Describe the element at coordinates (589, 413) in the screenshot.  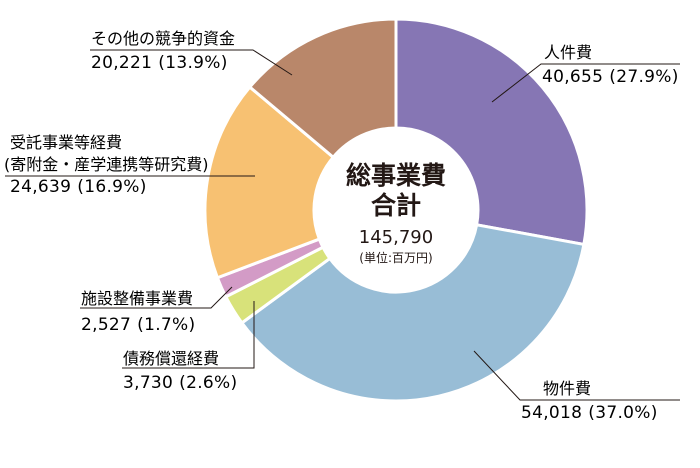
I see `label-value-goods: 54,018 (37.0%)` at that location.